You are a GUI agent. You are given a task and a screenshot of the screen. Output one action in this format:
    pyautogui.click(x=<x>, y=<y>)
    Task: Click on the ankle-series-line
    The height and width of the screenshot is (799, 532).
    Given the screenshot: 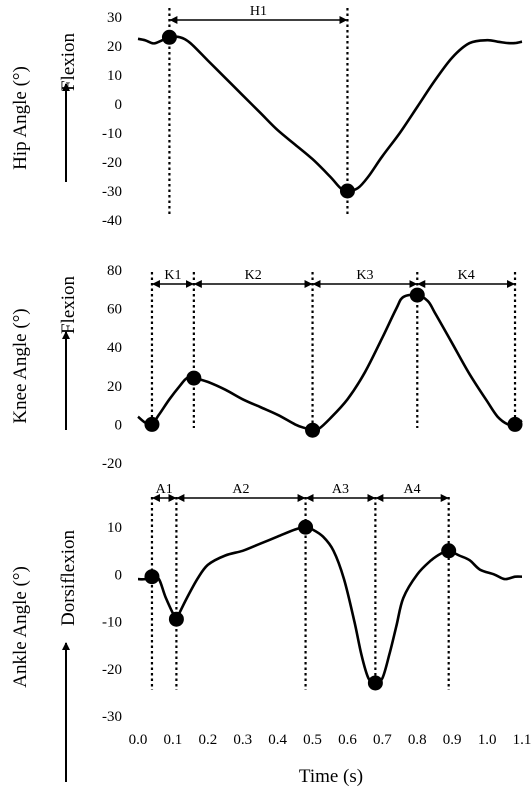 What is the action you would take?
    pyautogui.click(x=330, y=605)
    